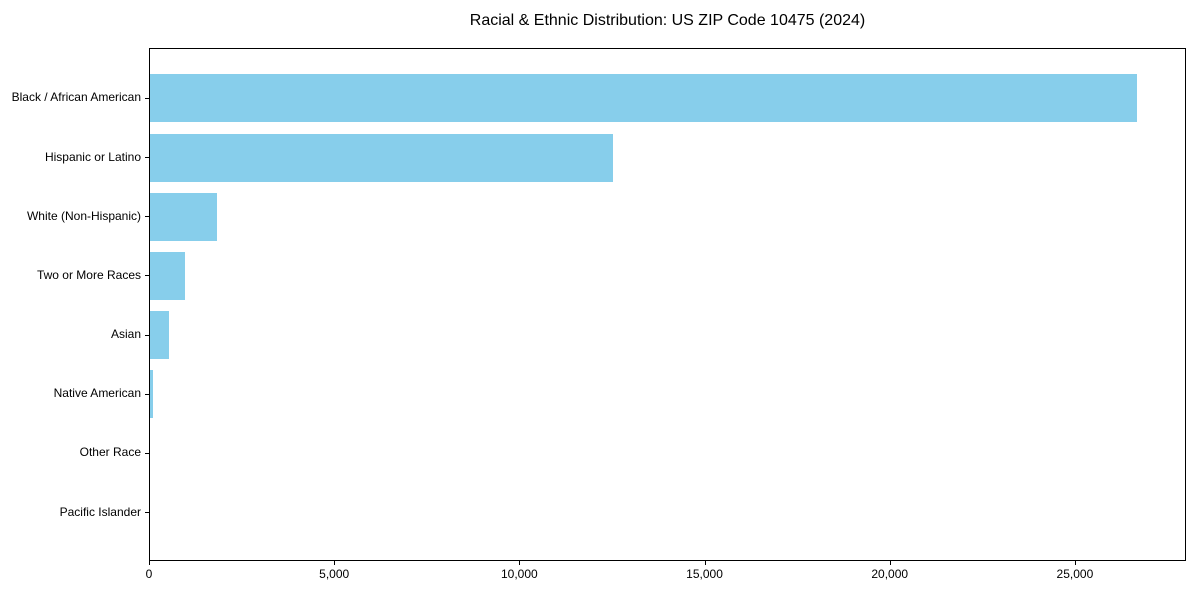  Describe the element at coordinates (1075, 574) in the screenshot. I see `x-tick-label: 25,000` at that location.